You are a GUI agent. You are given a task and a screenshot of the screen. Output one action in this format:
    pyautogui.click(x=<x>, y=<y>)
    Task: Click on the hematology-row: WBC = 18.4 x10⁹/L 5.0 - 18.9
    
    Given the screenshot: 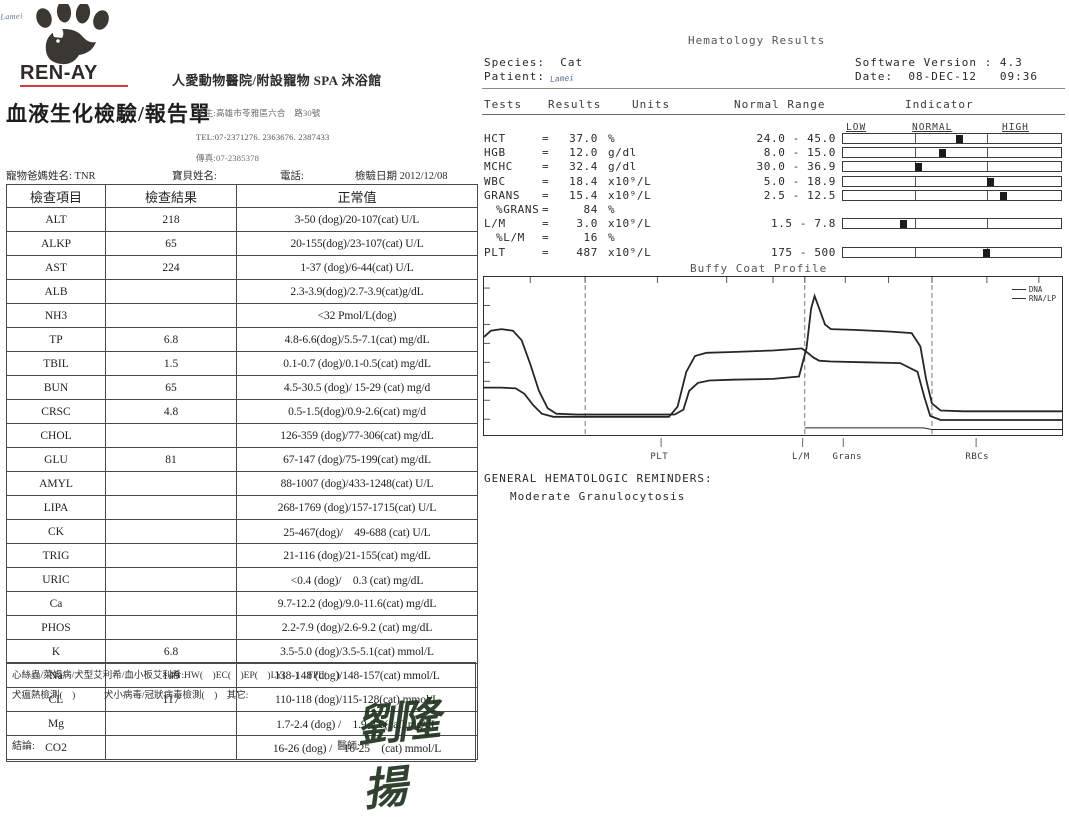 What is the action you would take?
    pyautogui.click(x=774, y=182)
    